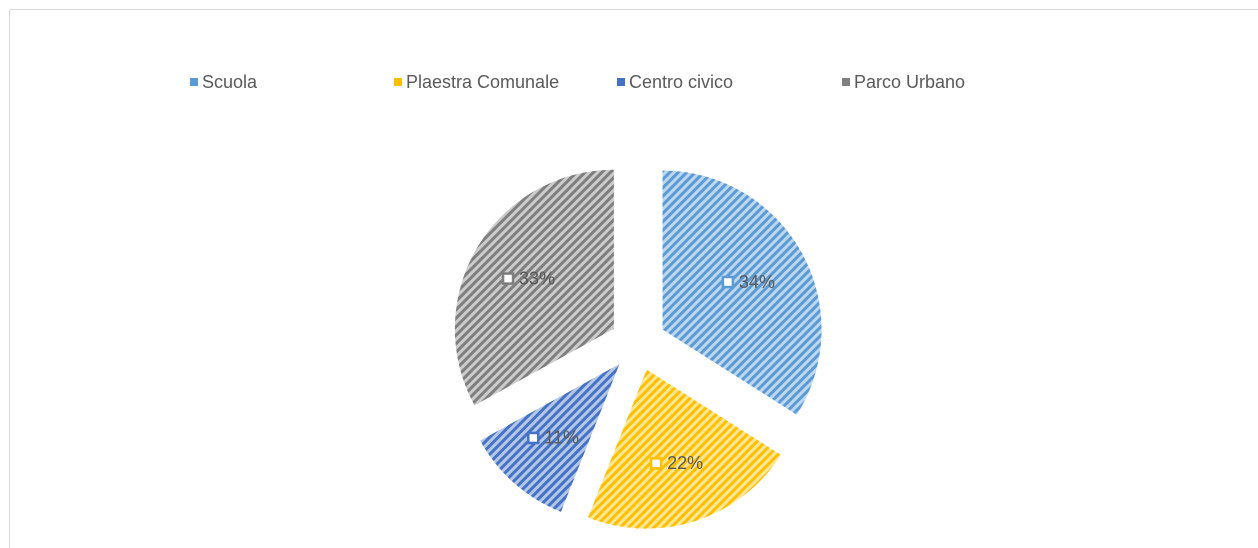 The height and width of the screenshot is (548, 1258). What do you see at coordinates (561, 438) in the screenshot?
I see `data-label: 11%` at bounding box center [561, 438].